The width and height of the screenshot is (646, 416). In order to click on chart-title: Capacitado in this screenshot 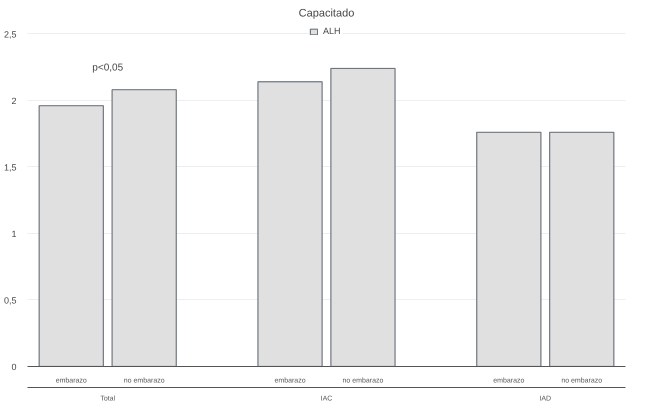, I will do `click(326, 14)`.